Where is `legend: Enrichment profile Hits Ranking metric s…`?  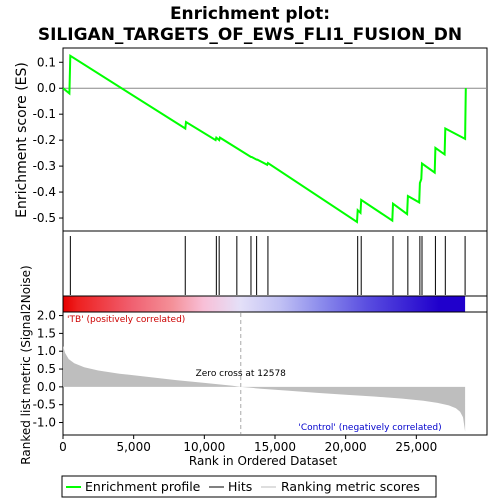
legend: Enrichment profile Hits Ranking metric s… is located at coordinates (249, 486).